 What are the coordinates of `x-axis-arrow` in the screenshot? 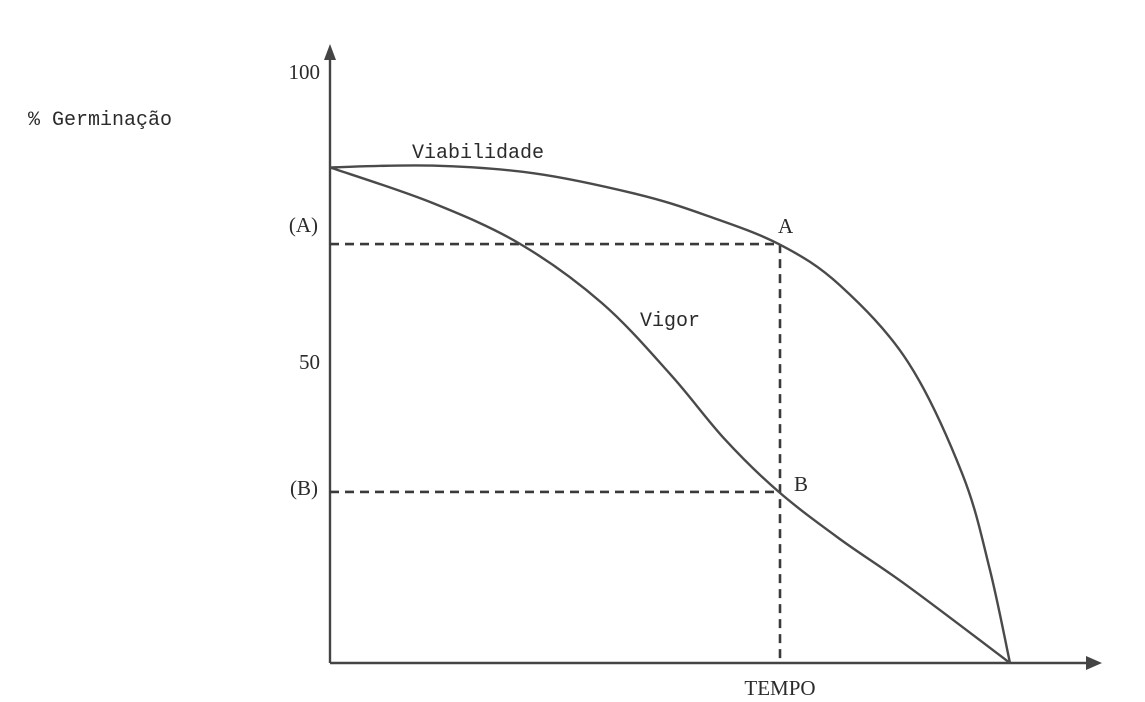 It's located at (1094, 663).